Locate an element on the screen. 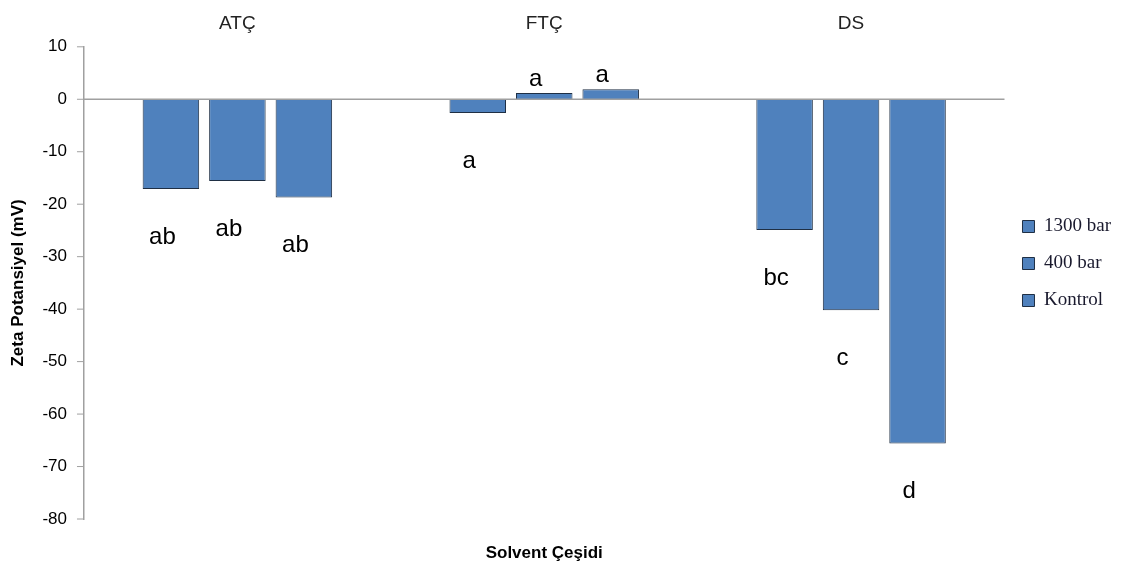  x-tick-label: FTÇ is located at coordinates (544, 22).